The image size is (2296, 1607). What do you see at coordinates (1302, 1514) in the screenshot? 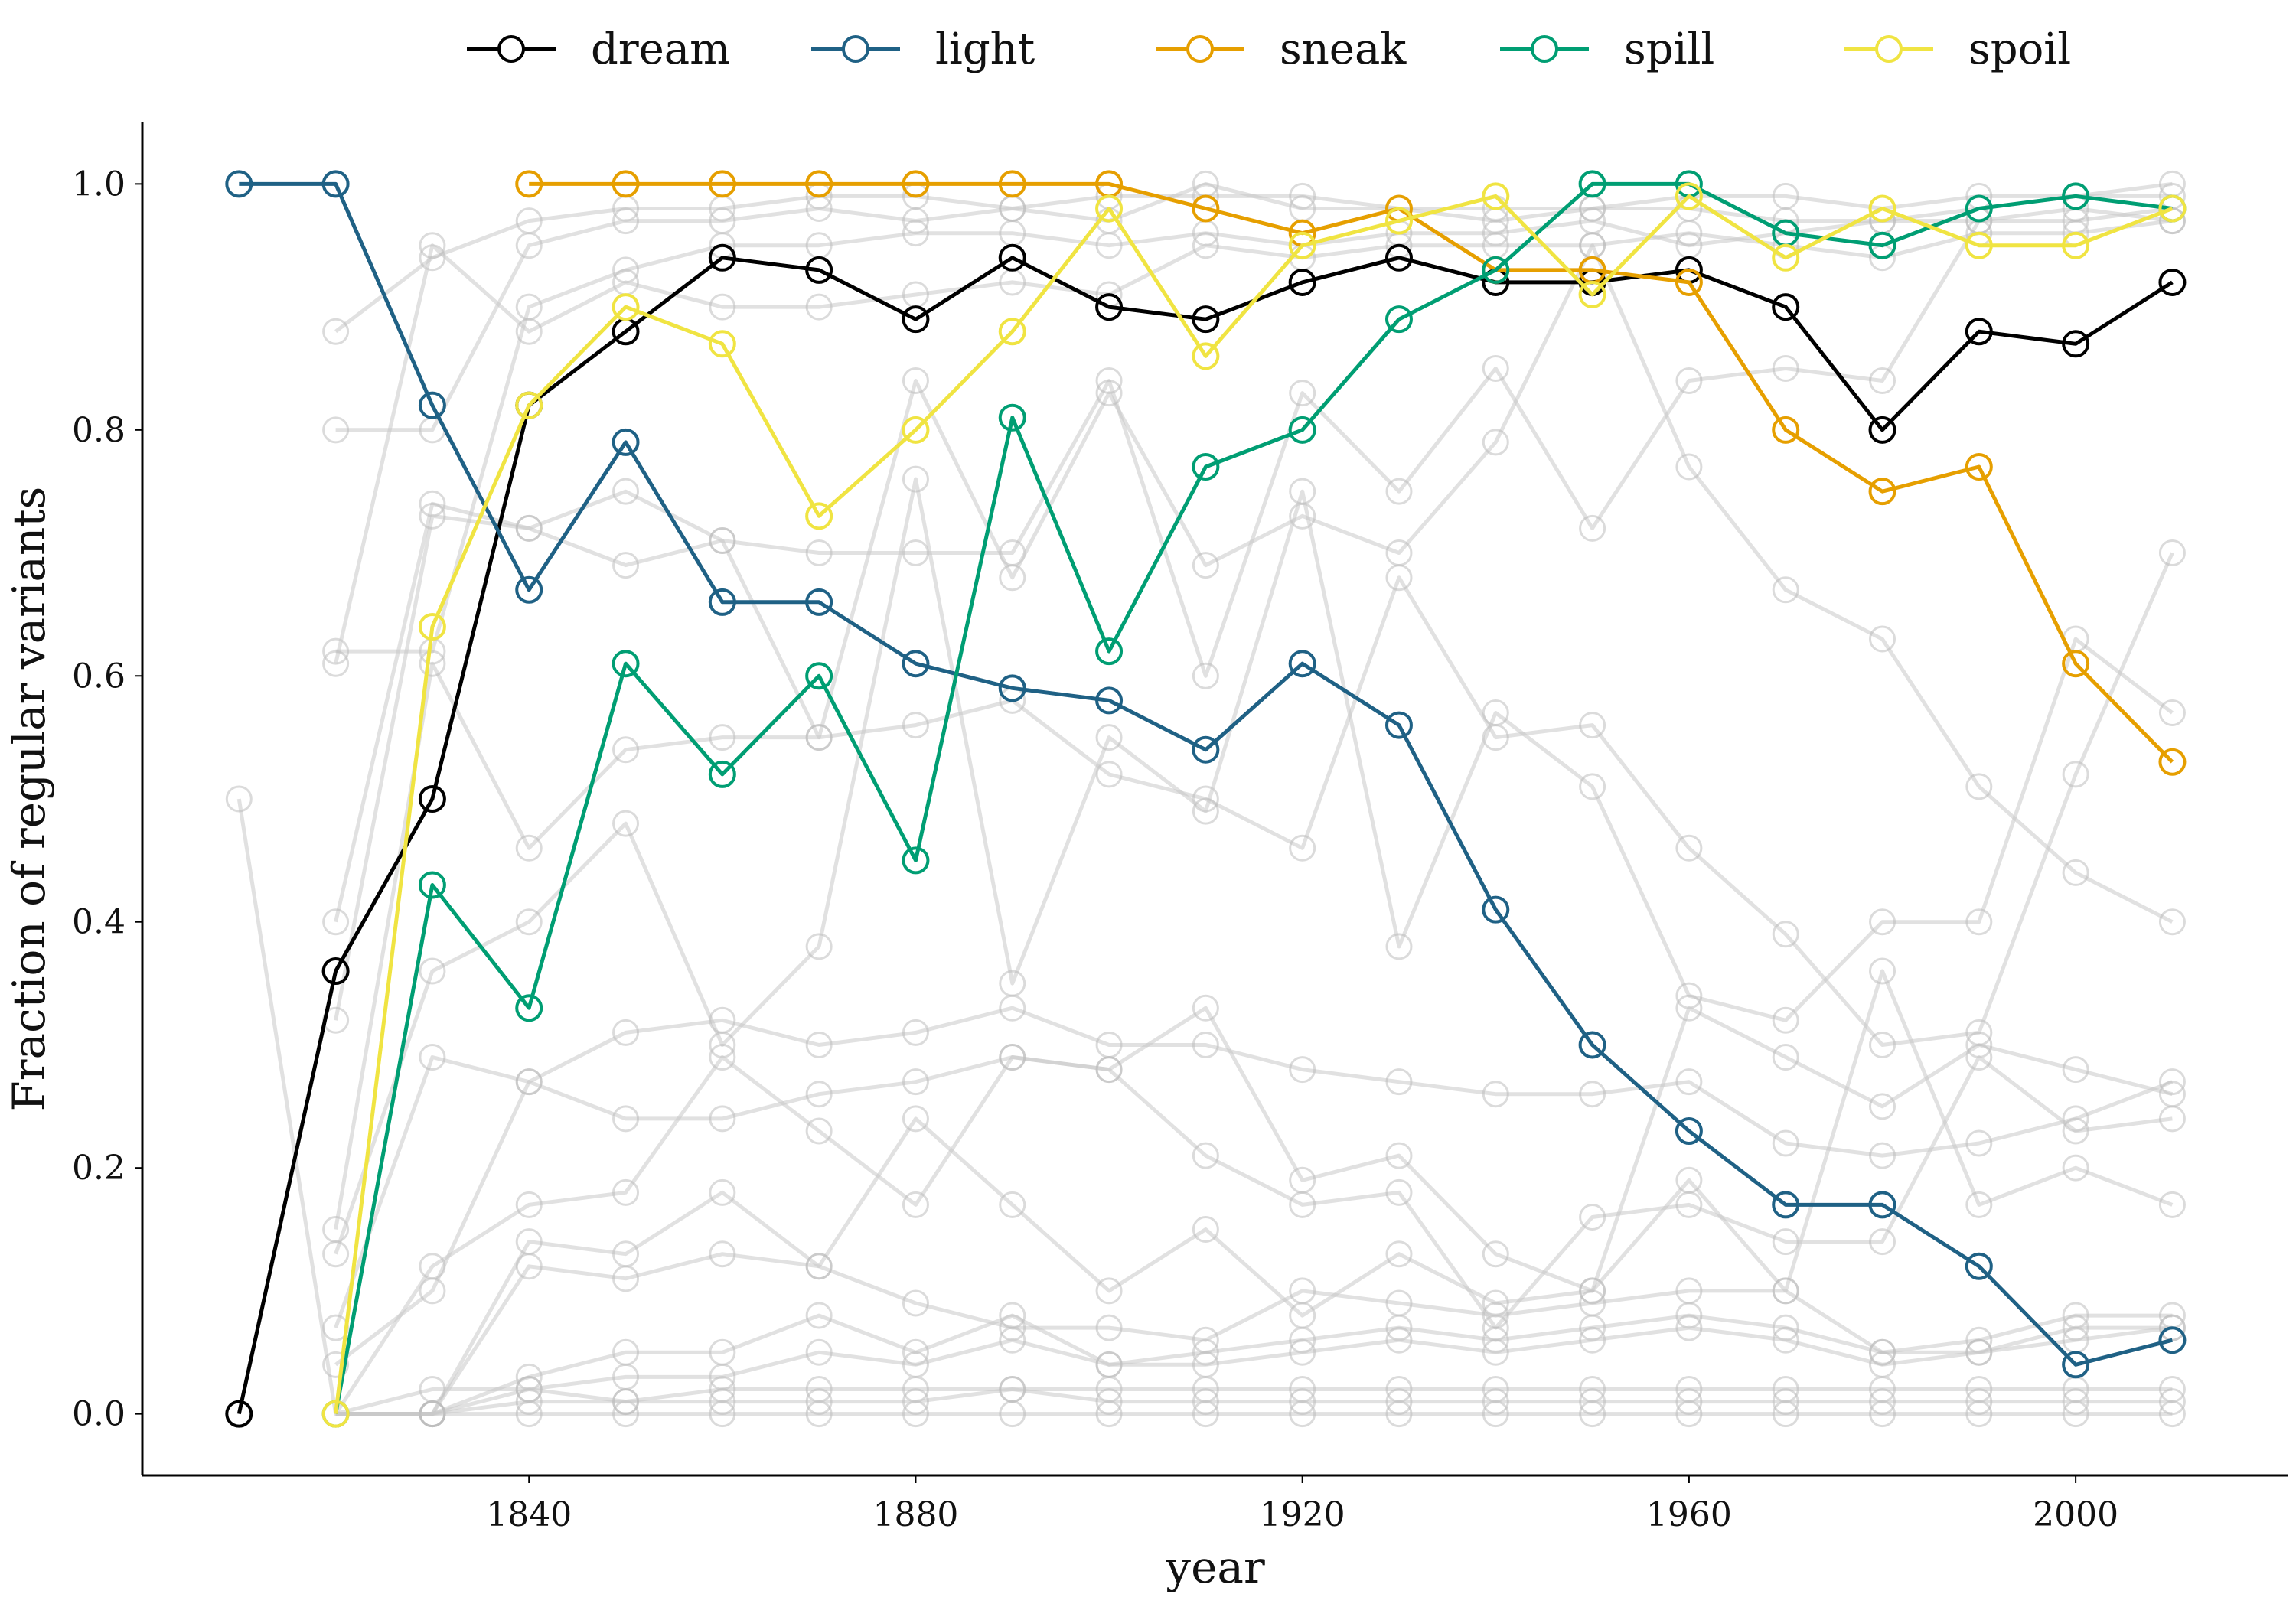
I see `x-tick-label: 1920` at bounding box center [1302, 1514].